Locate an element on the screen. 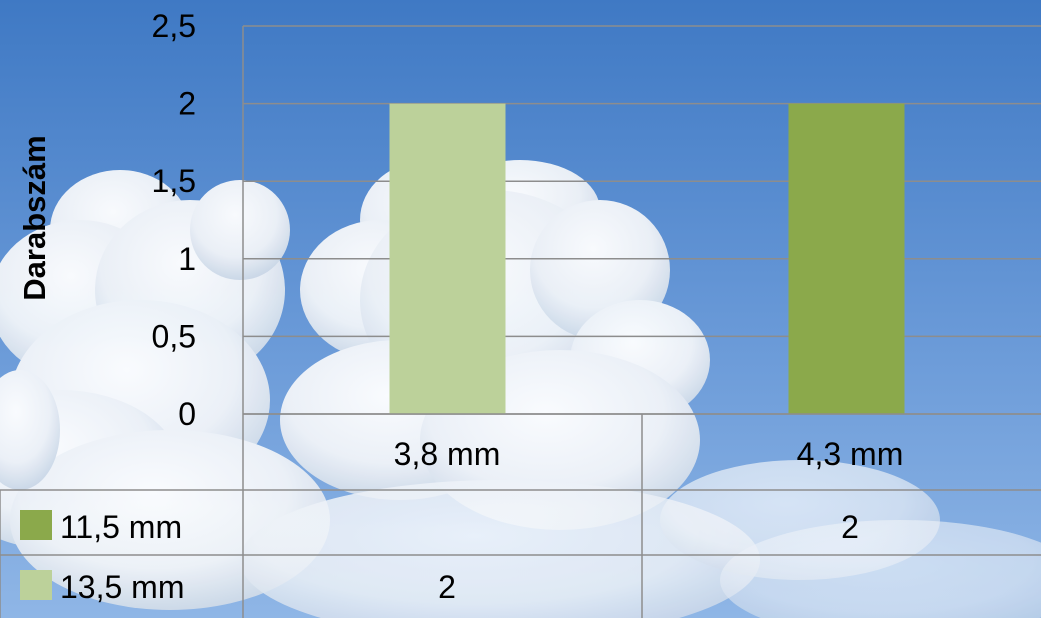 Image resolution: width=1041 pixels, height=618 pixels. y-tick-label-3: 1,5 is located at coordinates (174, 181).